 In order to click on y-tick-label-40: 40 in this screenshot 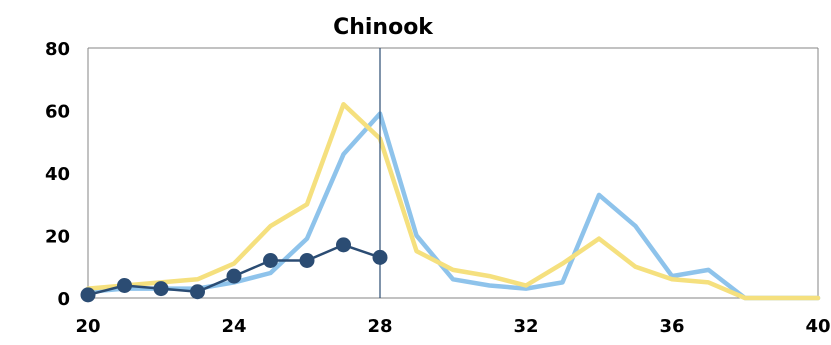, I will do `click(57, 174)`.